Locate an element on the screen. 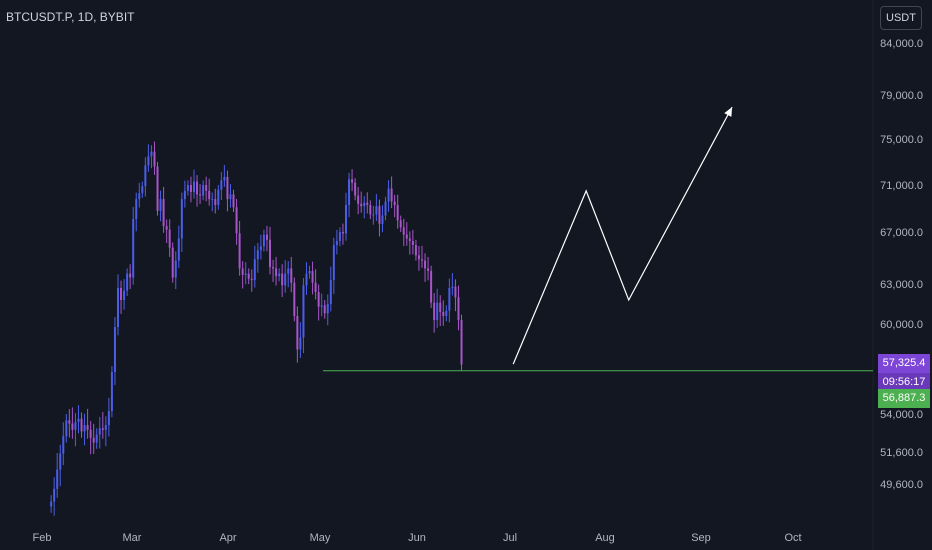  price-tick-label: 60,000.0 is located at coordinates (901, 325).